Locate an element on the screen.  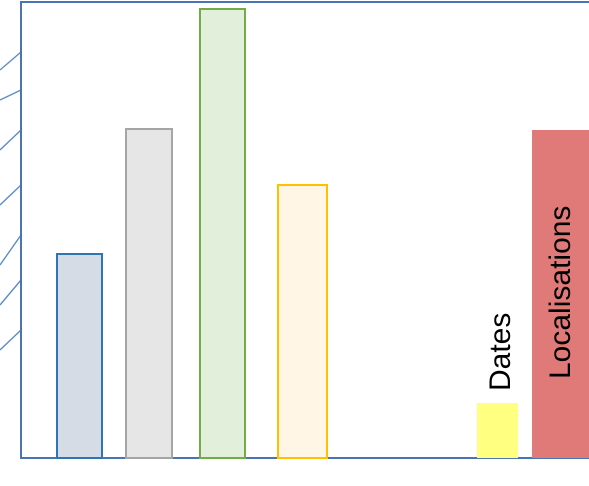
localisations-label: Localisations is located at coordinates (560, 292).